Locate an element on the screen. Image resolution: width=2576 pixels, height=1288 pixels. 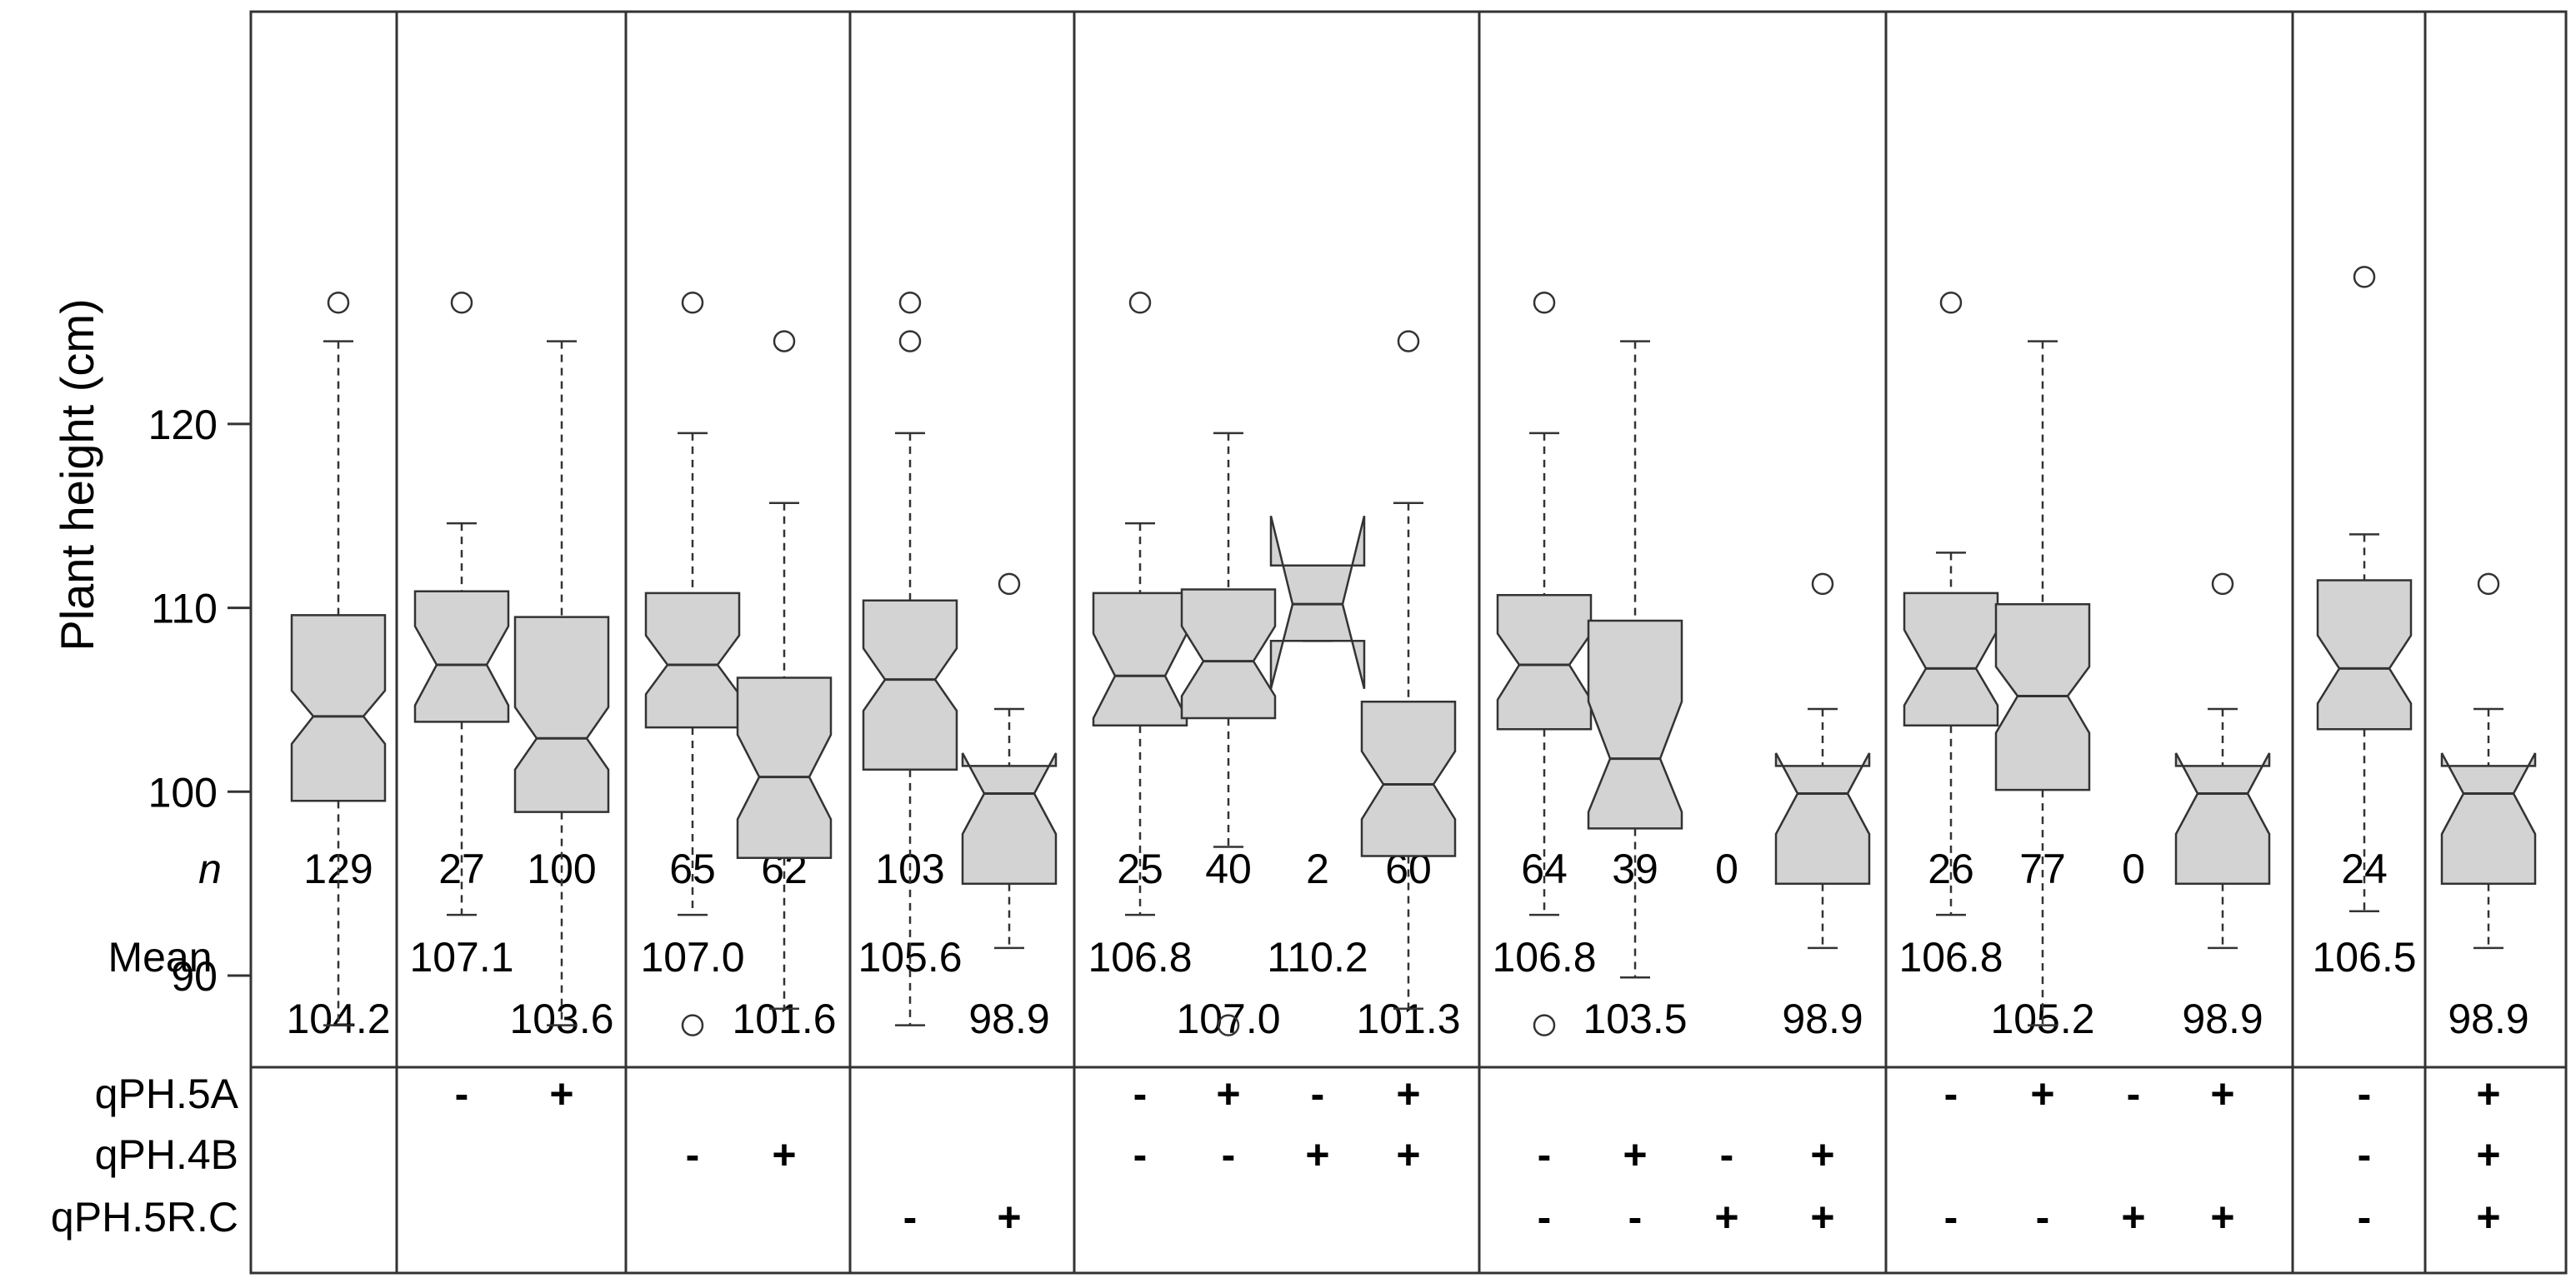
n-value: 2 is located at coordinates (1318, 869).